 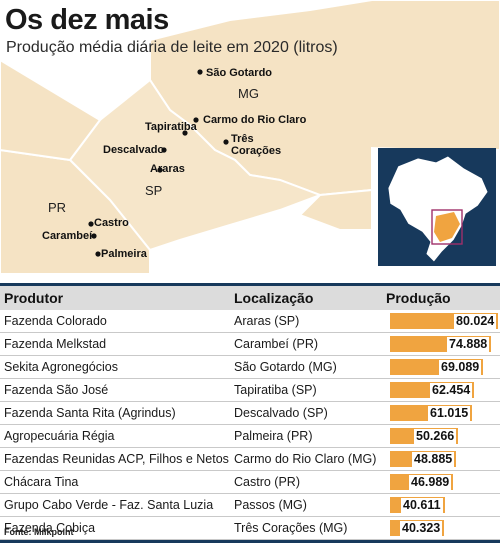 What do you see at coordinates (270, 505) in the screenshot?
I see `producer-location: Passos (MG)` at bounding box center [270, 505].